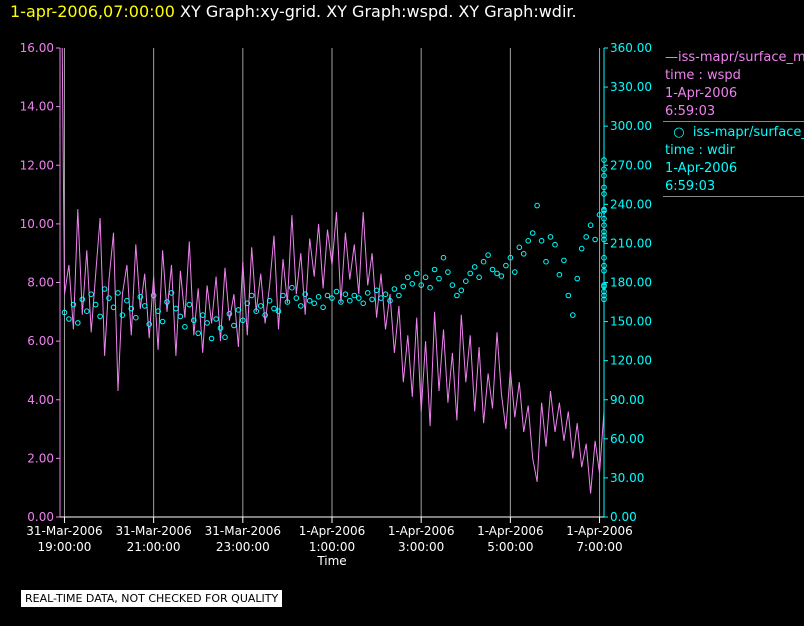 This screenshot has height=626, width=804. What do you see at coordinates (627, 400) in the screenshot?
I see `right-tick-label: 90.00` at bounding box center [627, 400].